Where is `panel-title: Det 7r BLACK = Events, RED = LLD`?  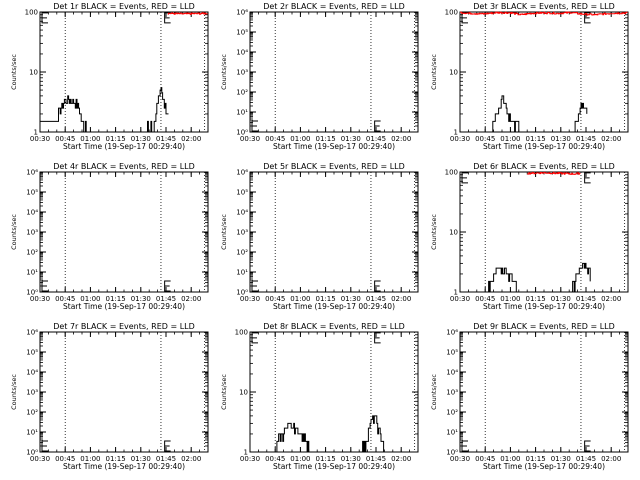
panel-title: Det 7r BLACK = Events, RED = LLD is located at coordinates (124, 326).